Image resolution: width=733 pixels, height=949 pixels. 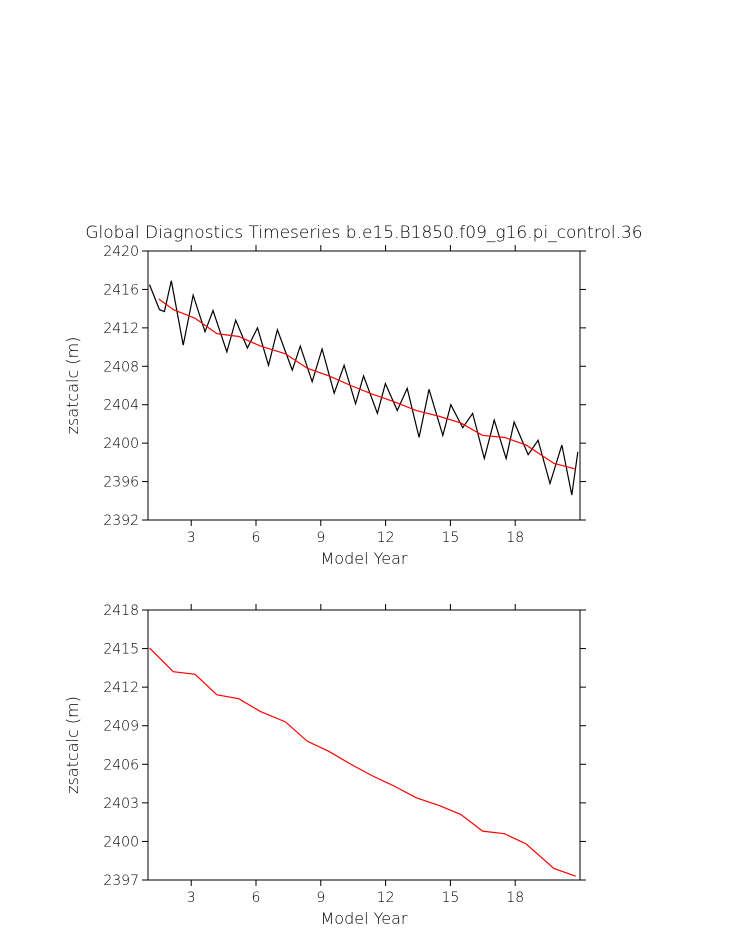 What do you see at coordinates (121, 727) in the screenshot?
I see `y-tick-label: 2409` at bounding box center [121, 727].